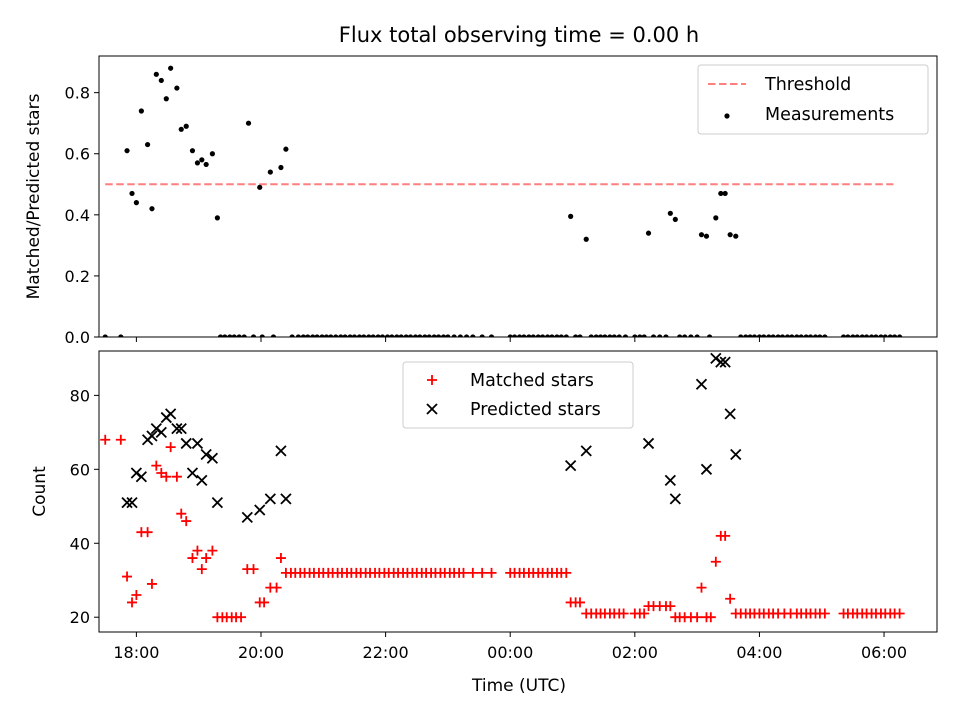 This screenshot has width=960, height=720. Describe the element at coordinates (386, 652) in the screenshot. I see `x-tick-label: 22:00` at that location.